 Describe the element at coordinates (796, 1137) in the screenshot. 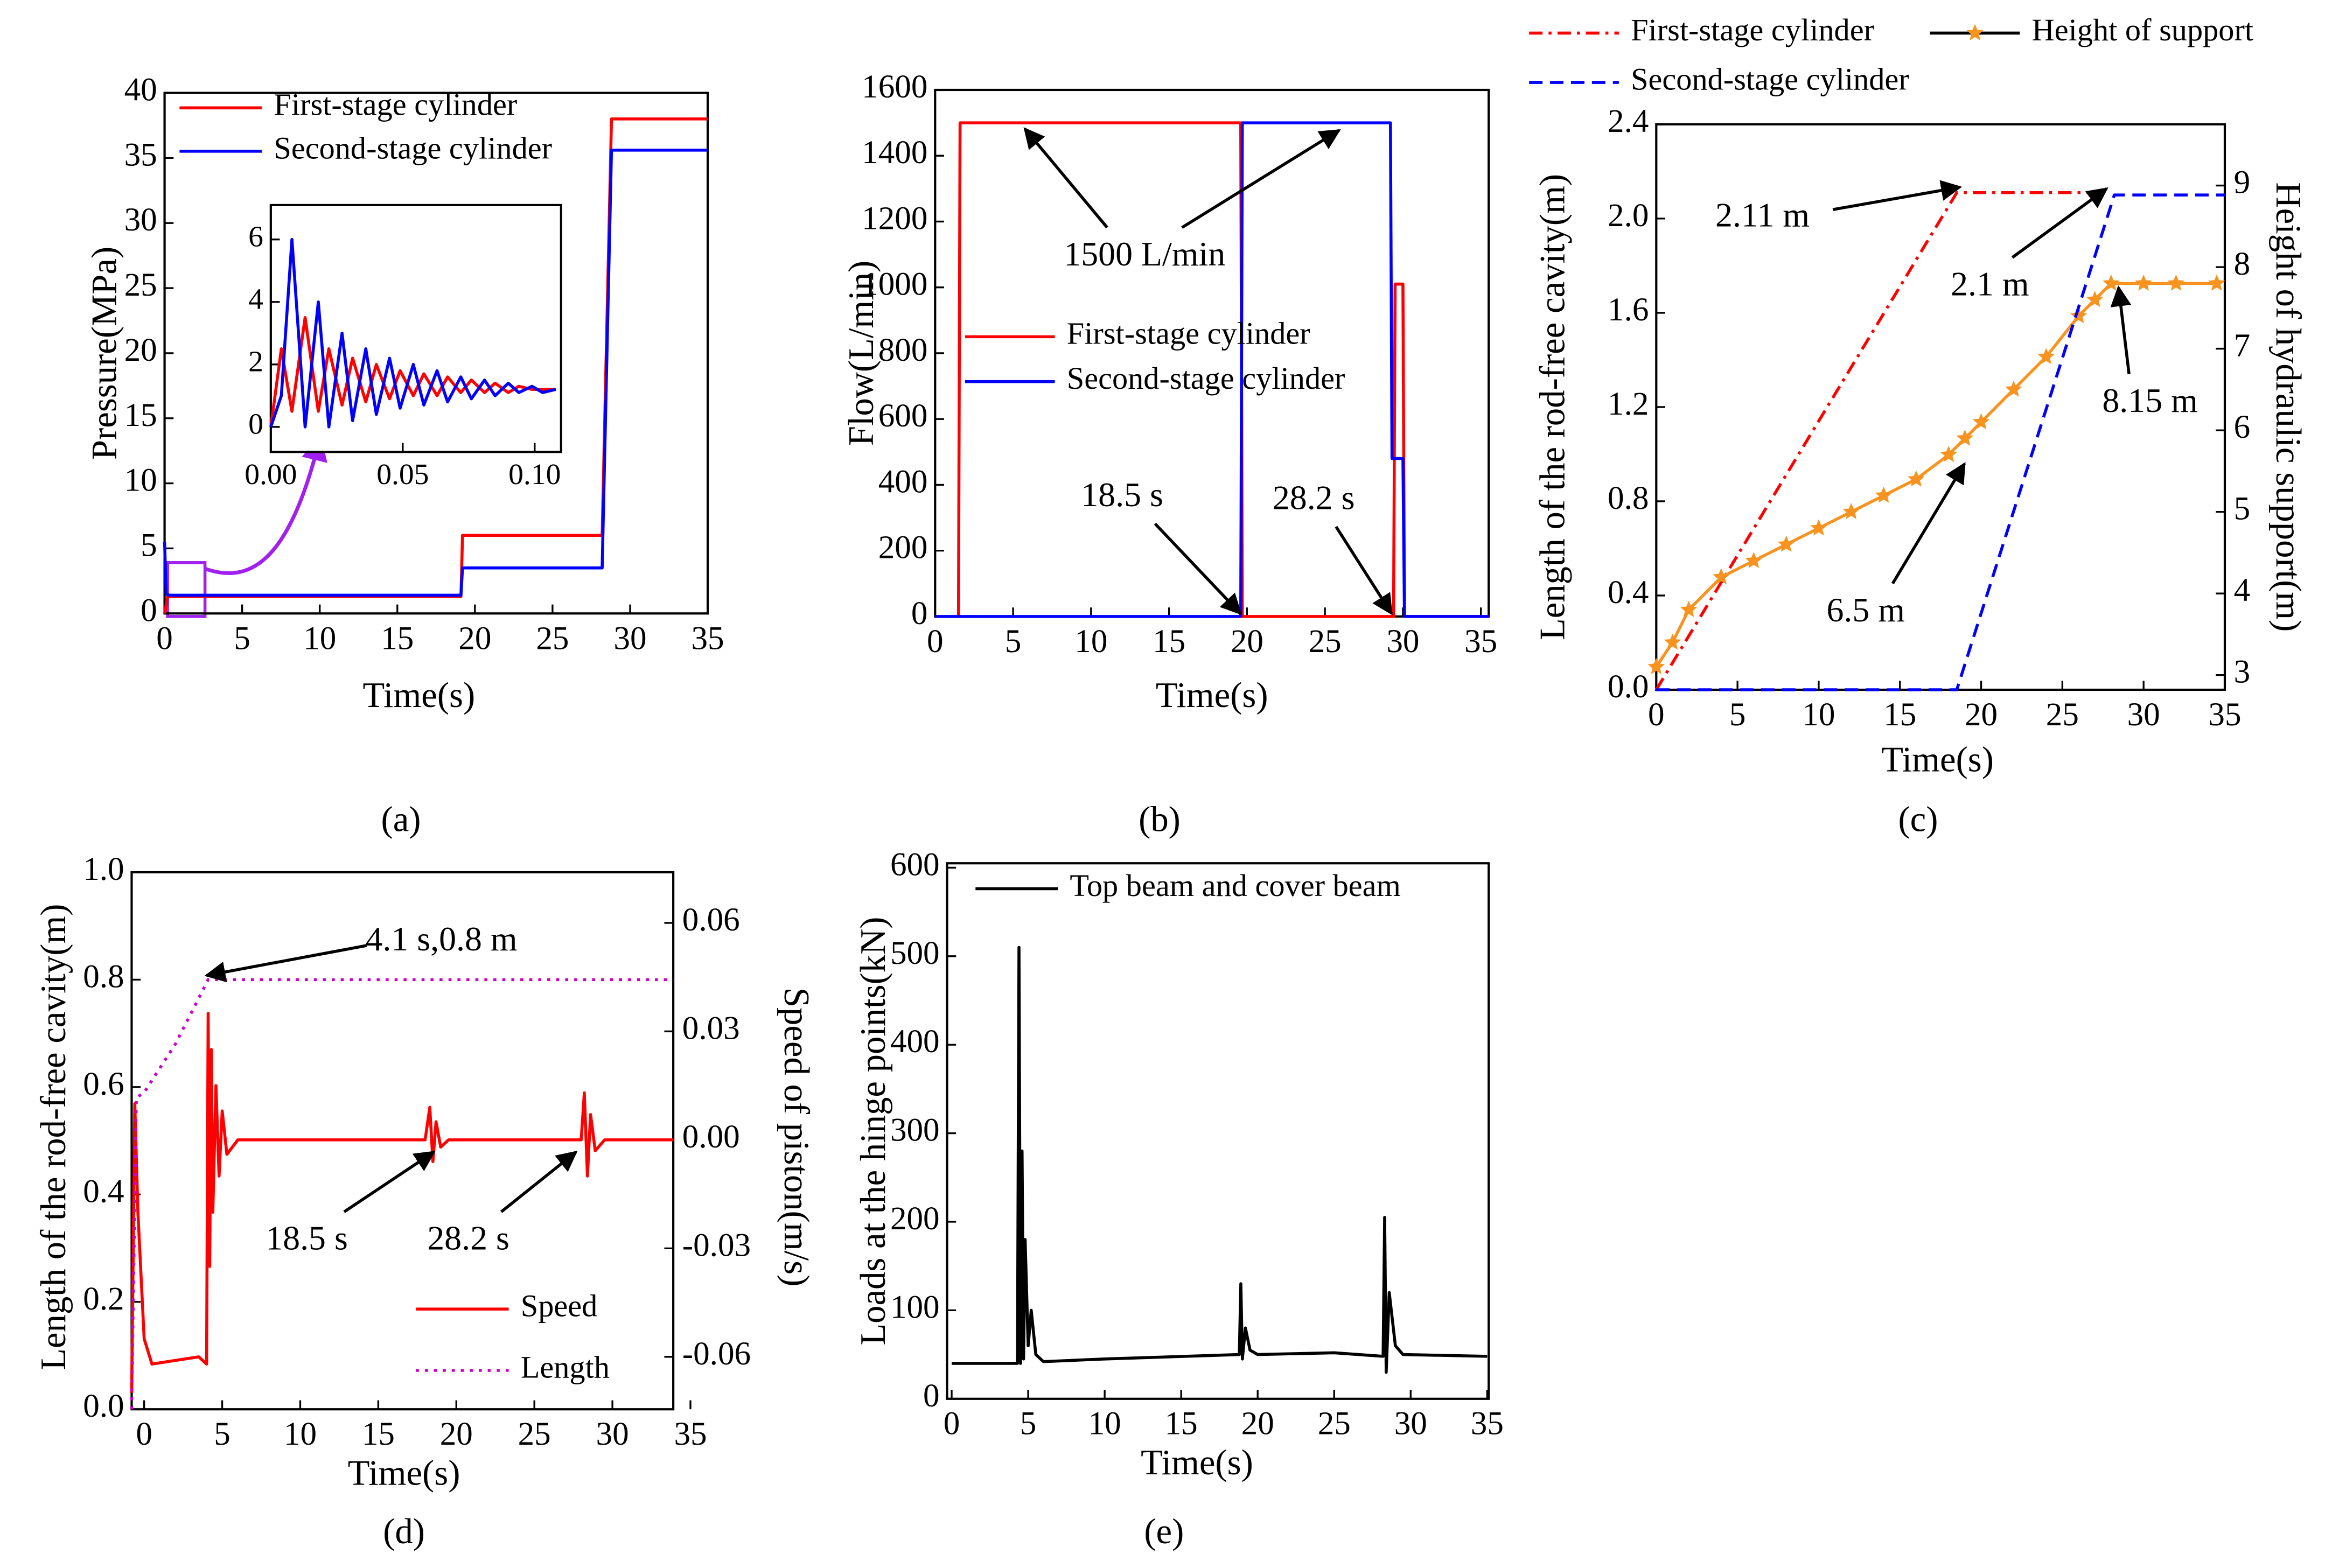

I see `y2-axis-label: Speed of piston(m/s)` at that location.